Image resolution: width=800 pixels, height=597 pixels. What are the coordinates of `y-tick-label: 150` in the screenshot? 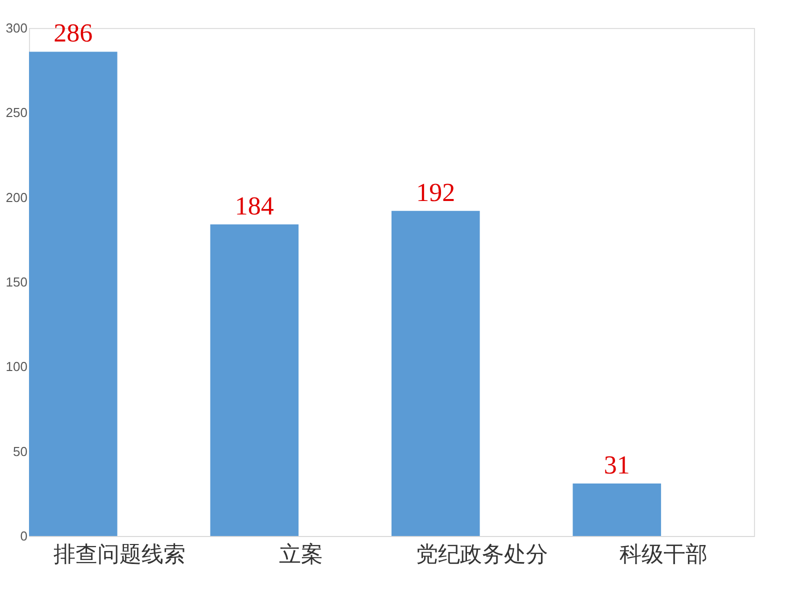 It's located at (17, 282).